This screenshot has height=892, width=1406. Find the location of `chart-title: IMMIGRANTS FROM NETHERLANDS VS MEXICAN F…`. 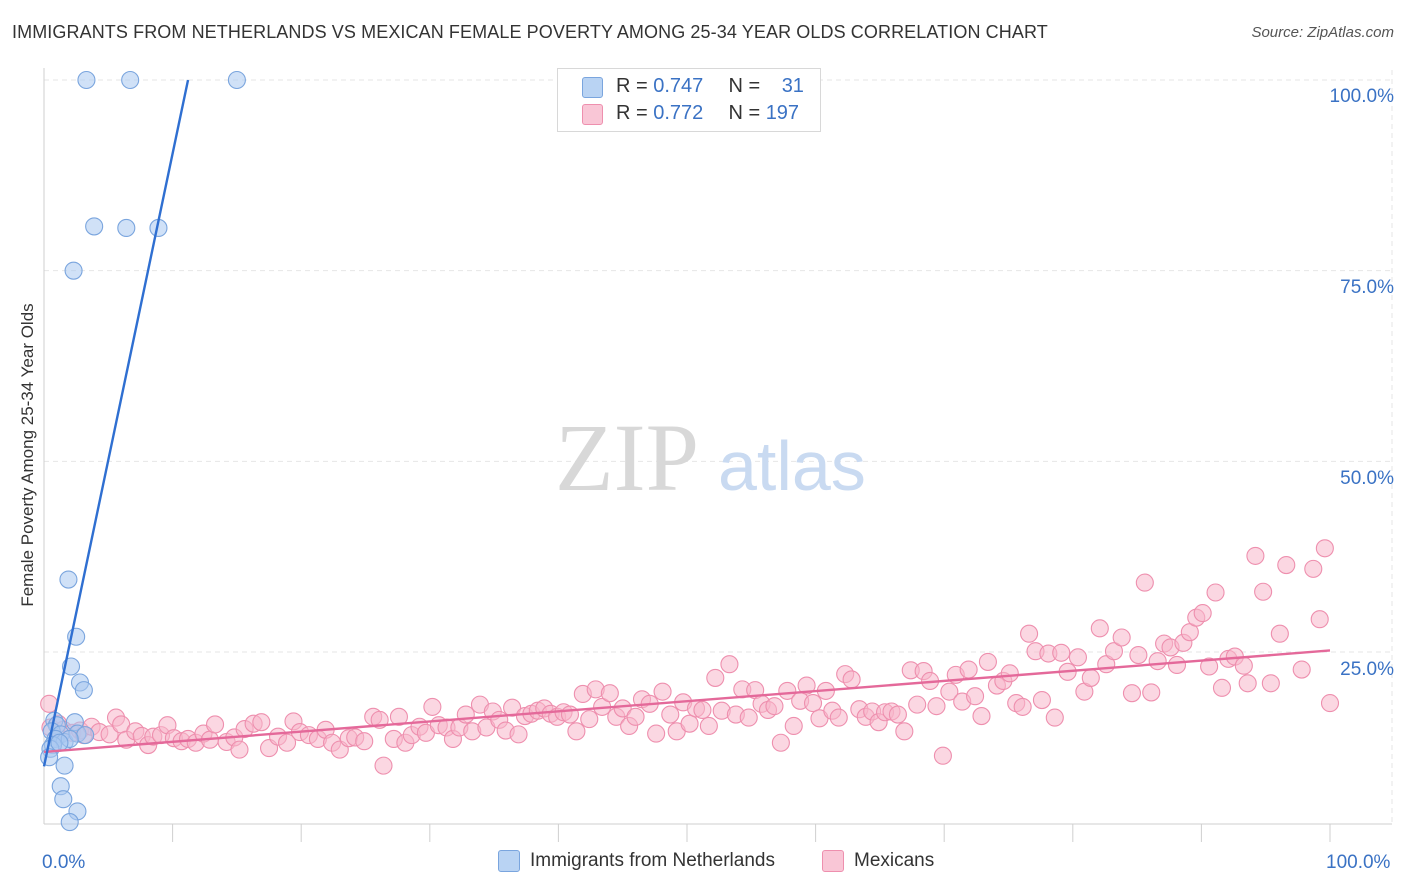

chart-title: IMMIGRANTS FROM NETHERLANDS VS MEXICAN F… is located at coordinates (530, 32).